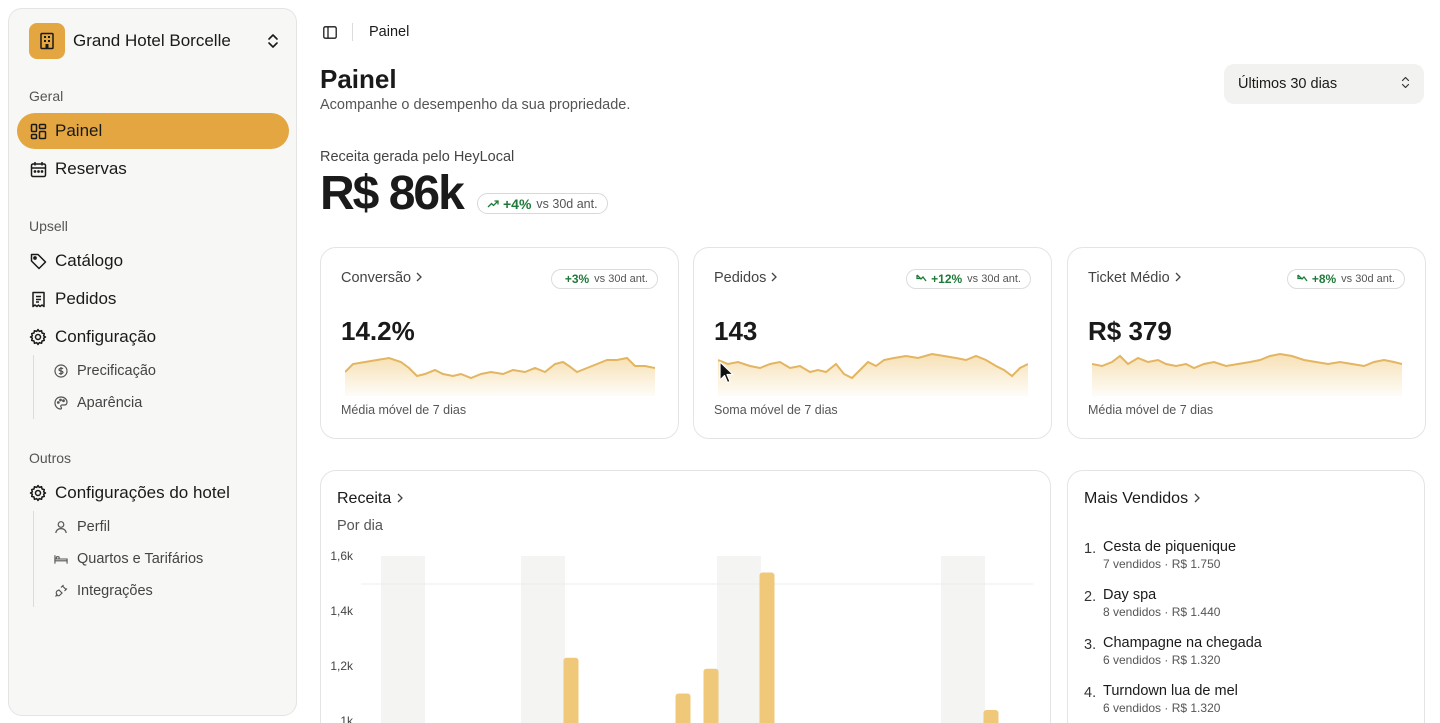 The image size is (1440, 723). What do you see at coordinates (736, 331) in the screenshot?
I see `kpi-value: 143` at bounding box center [736, 331].